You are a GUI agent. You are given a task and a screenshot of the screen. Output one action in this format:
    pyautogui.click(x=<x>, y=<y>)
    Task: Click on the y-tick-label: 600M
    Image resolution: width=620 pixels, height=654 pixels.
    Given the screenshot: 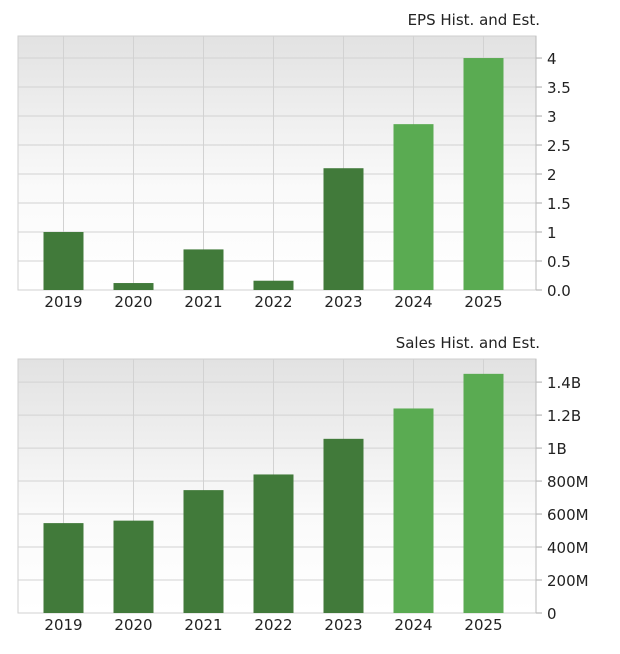 What is the action you would take?
    pyautogui.click(x=568, y=515)
    